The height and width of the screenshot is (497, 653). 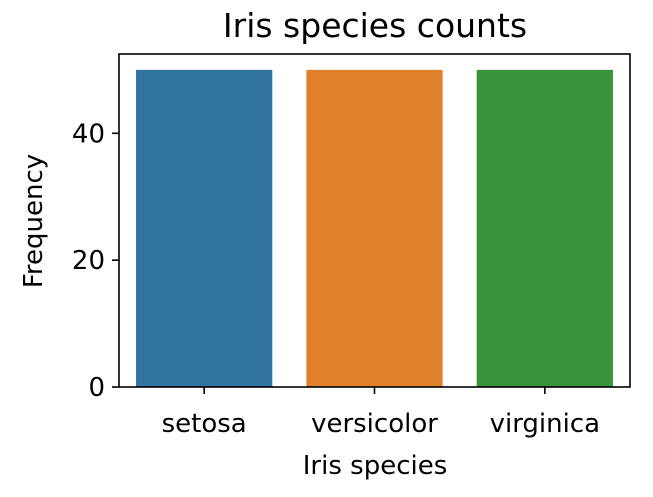 I want to click on x-axis-ticks: setosa versicolor virginica, so click(x=381, y=413).